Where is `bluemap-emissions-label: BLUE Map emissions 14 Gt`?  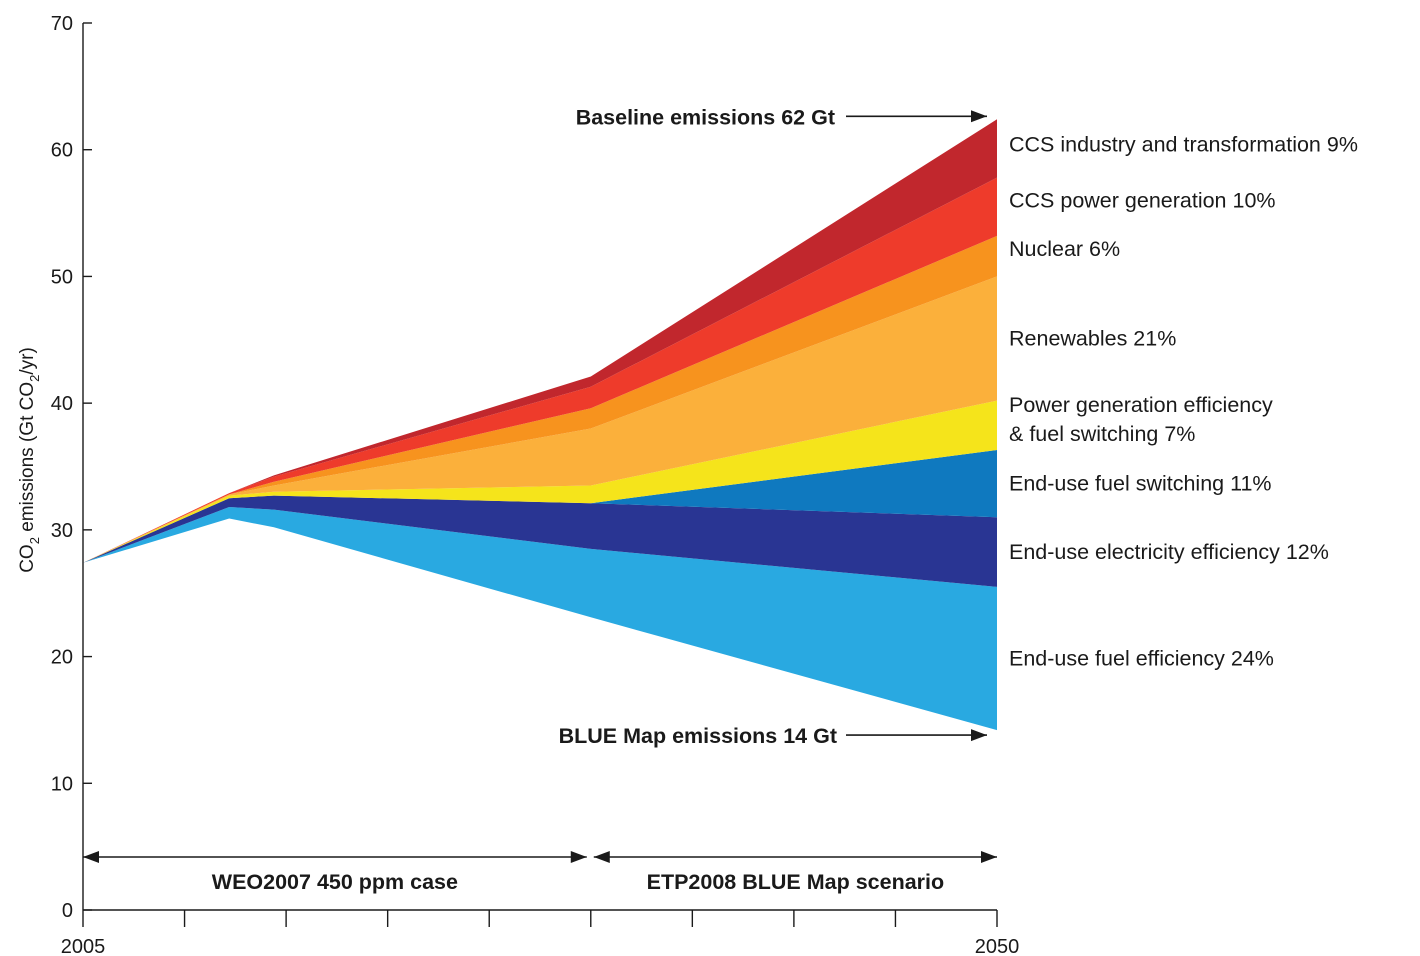 bluemap-emissions-label: BLUE Map emissions 14 Gt is located at coordinates (698, 736).